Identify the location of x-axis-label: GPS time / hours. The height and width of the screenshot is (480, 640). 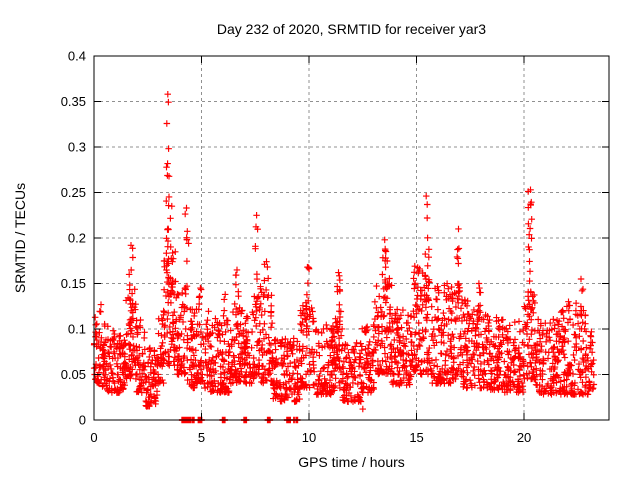
(351, 462).